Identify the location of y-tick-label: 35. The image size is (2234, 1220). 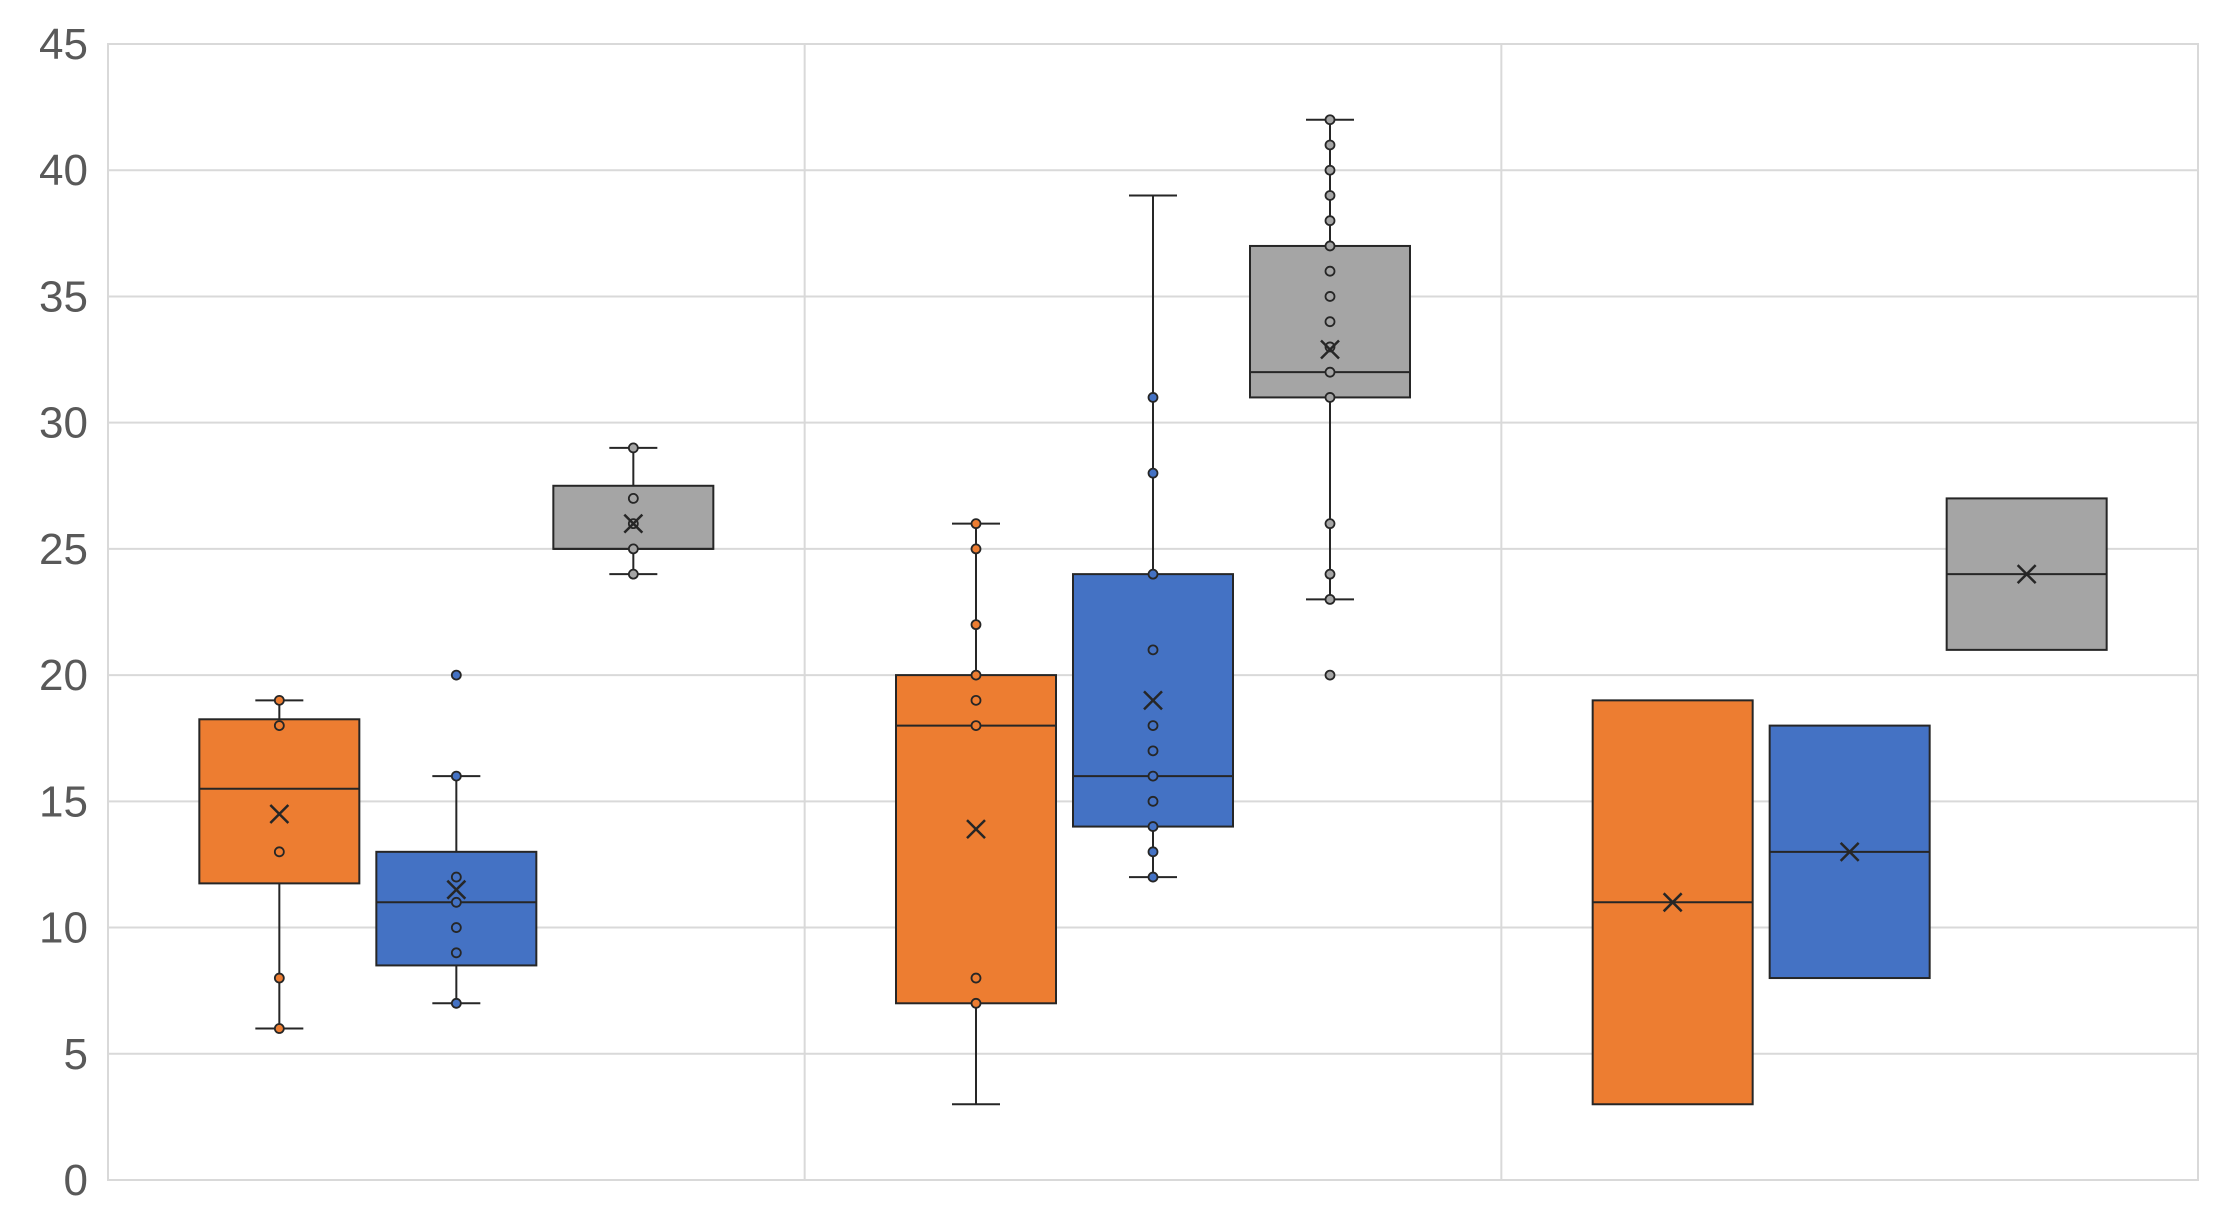
(63, 296).